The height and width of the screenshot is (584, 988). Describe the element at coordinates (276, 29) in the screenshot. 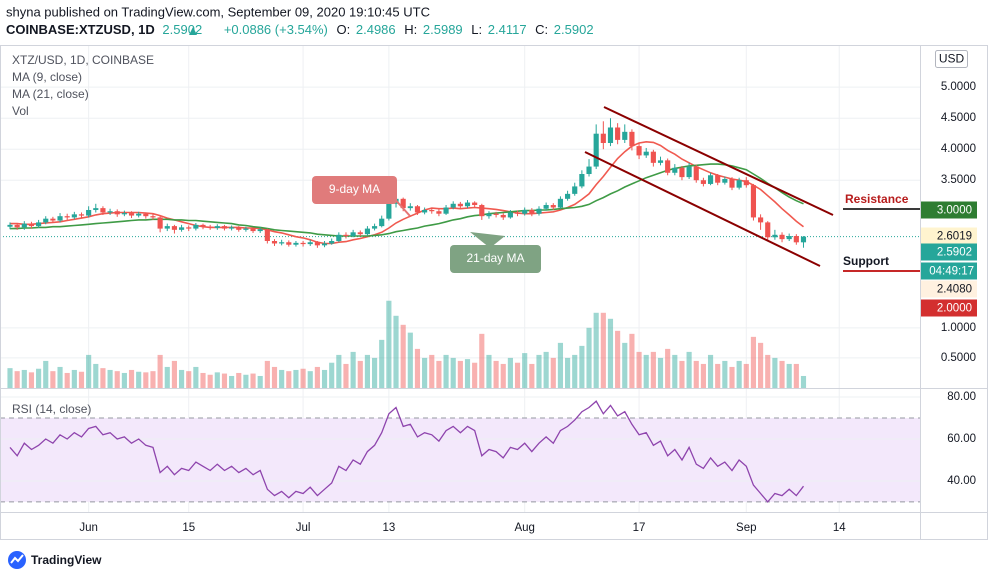

I see `change: +0.0886 (+3.54%)` at that location.